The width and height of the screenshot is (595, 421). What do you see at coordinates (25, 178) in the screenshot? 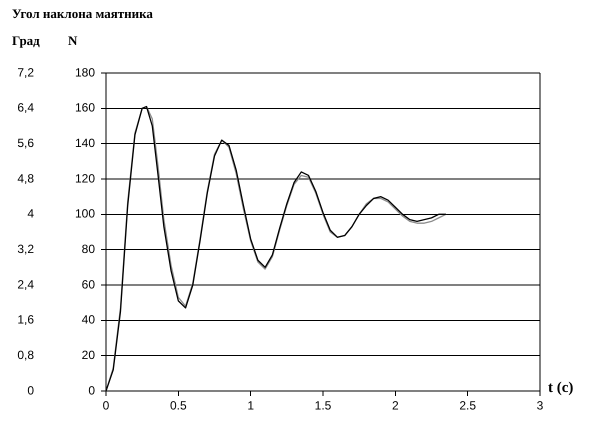
I see `y2-tick-label: 4,8` at bounding box center [25, 178].